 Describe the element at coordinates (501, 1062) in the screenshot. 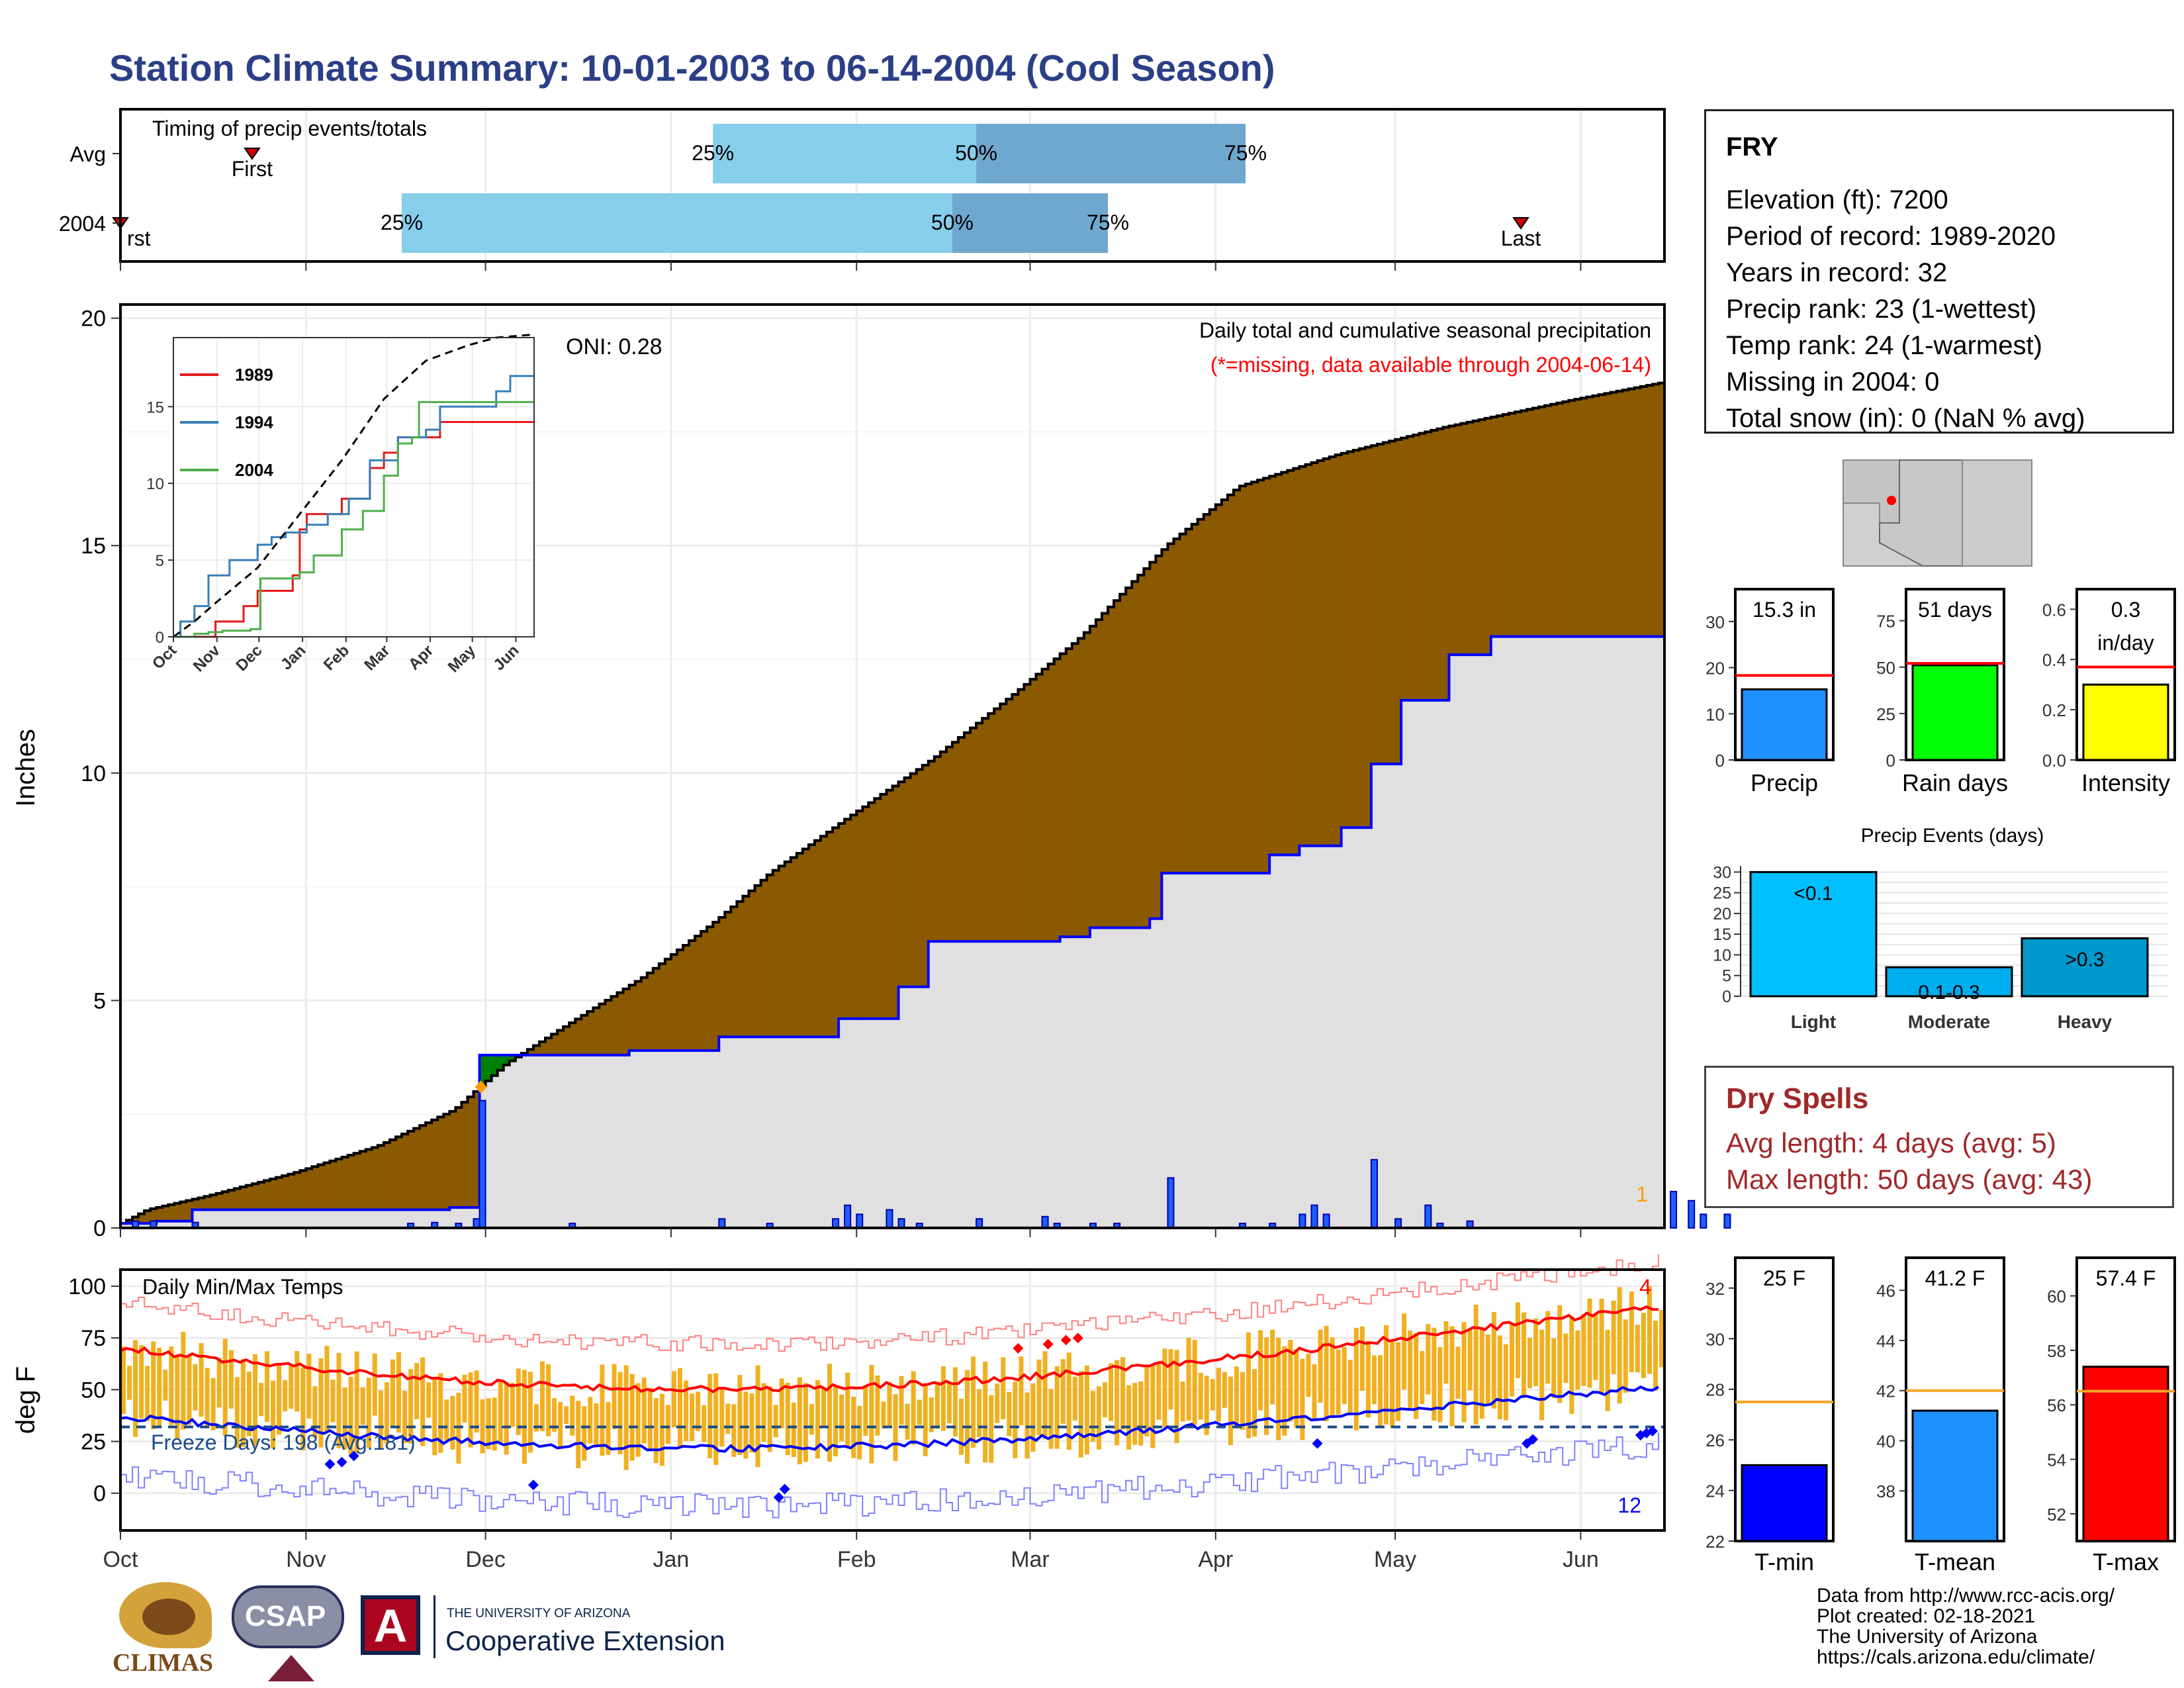

I see `precip-surplus-band` at that location.